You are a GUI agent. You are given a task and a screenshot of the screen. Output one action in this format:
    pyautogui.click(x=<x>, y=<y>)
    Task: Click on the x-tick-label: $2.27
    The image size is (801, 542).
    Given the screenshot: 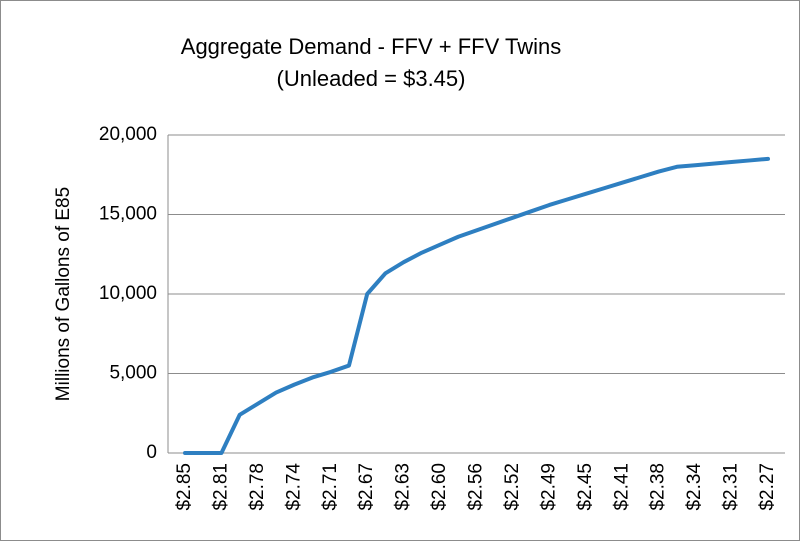 What is the action you would take?
    pyautogui.click(x=767, y=487)
    